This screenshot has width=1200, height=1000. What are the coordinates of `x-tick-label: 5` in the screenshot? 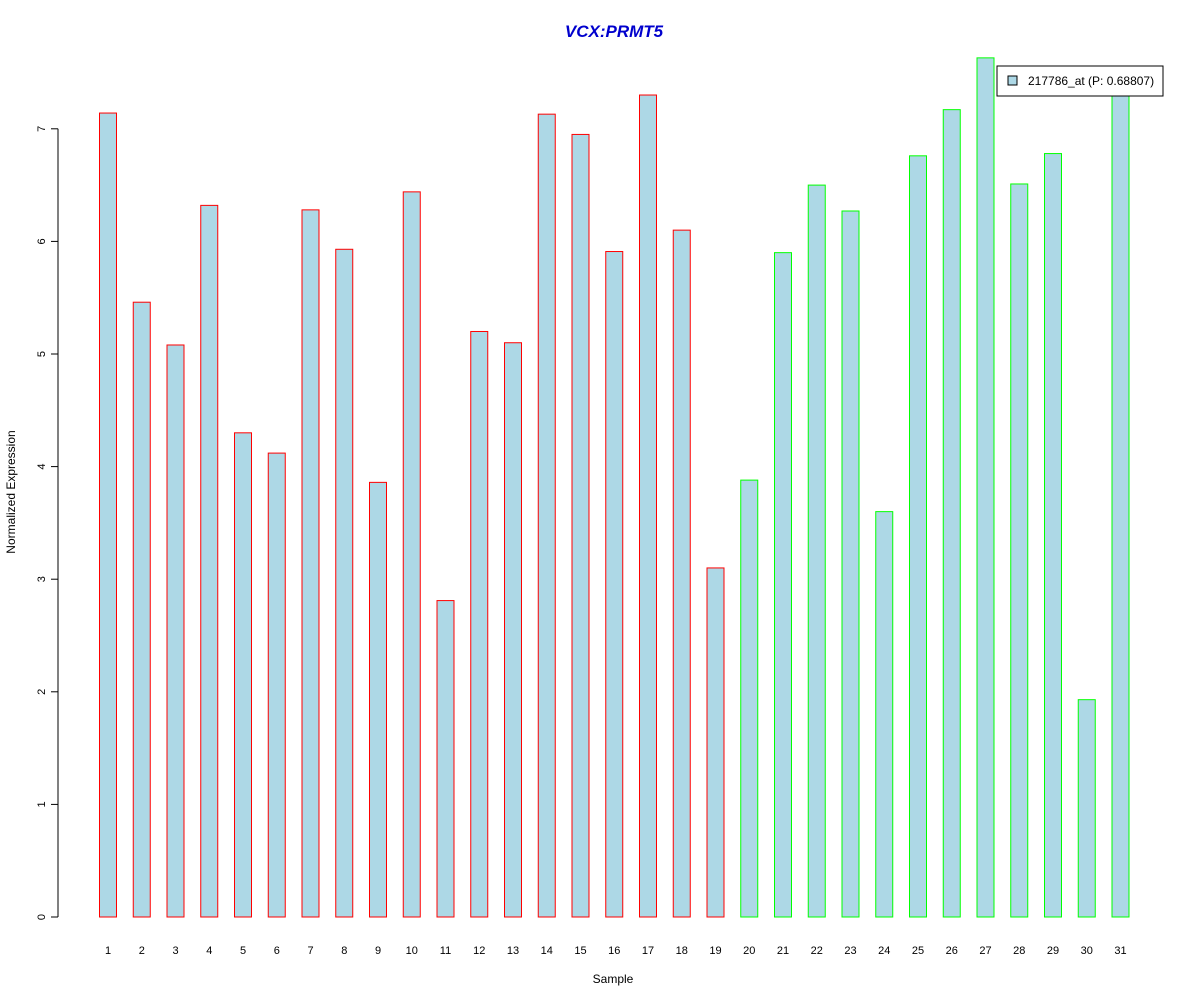 It's located at (243, 951).